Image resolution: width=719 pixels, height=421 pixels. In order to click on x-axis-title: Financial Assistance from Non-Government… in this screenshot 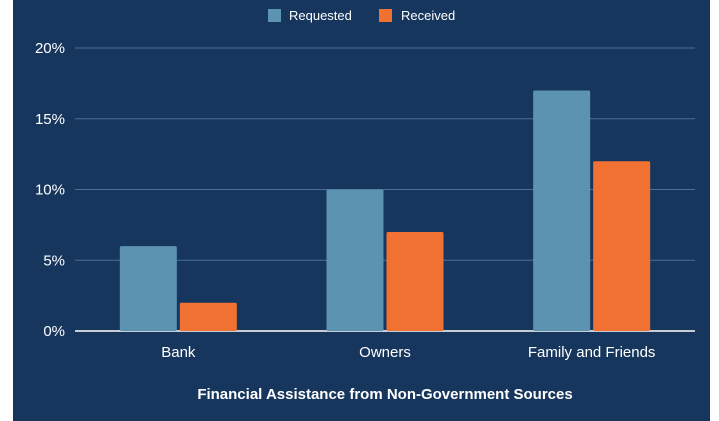, I will do `click(384, 394)`.